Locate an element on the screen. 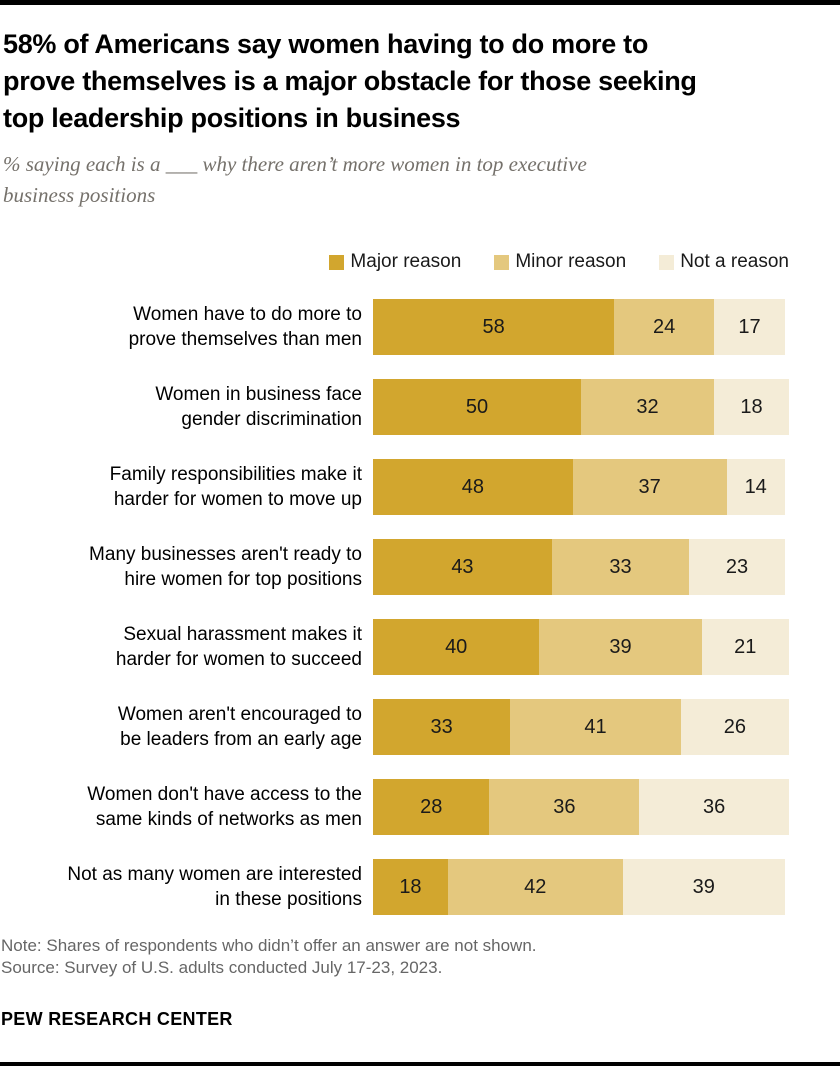 The width and height of the screenshot is (840, 1072). legend-item: Not a reason is located at coordinates (724, 262).